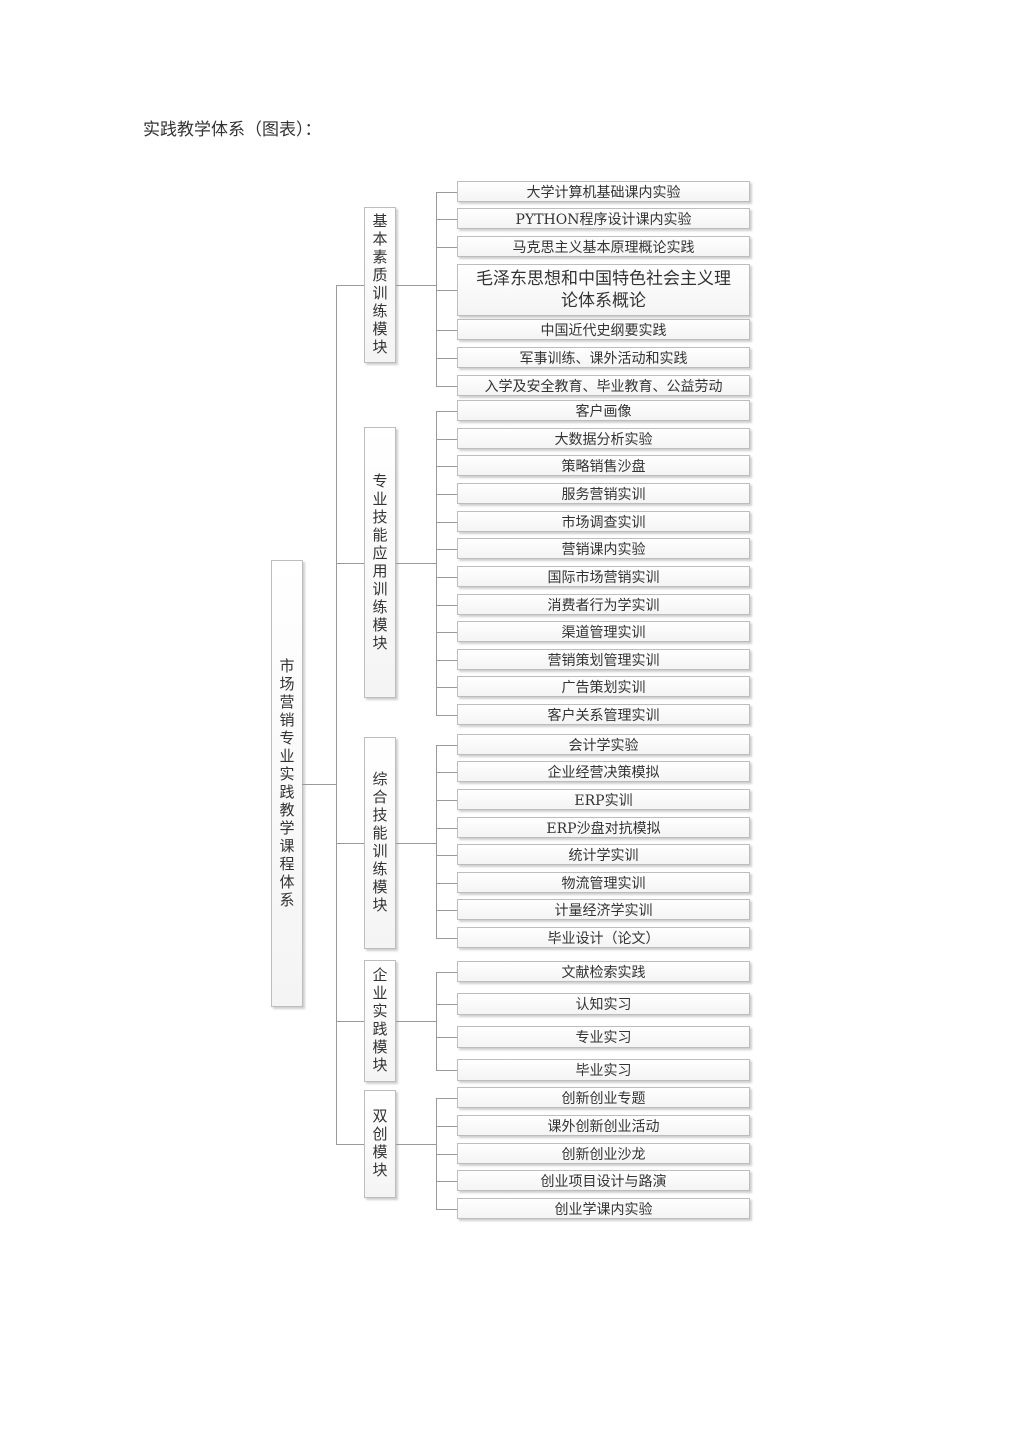  I want to click on module-box: 基本素质训练模块, so click(380, 285).